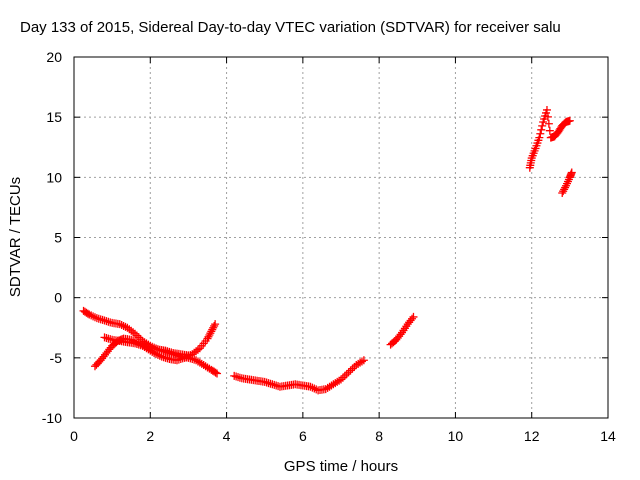 The height and width of the screenshot is (480, 640). I want to click on x-tick-label: 8, so click(379, 436).